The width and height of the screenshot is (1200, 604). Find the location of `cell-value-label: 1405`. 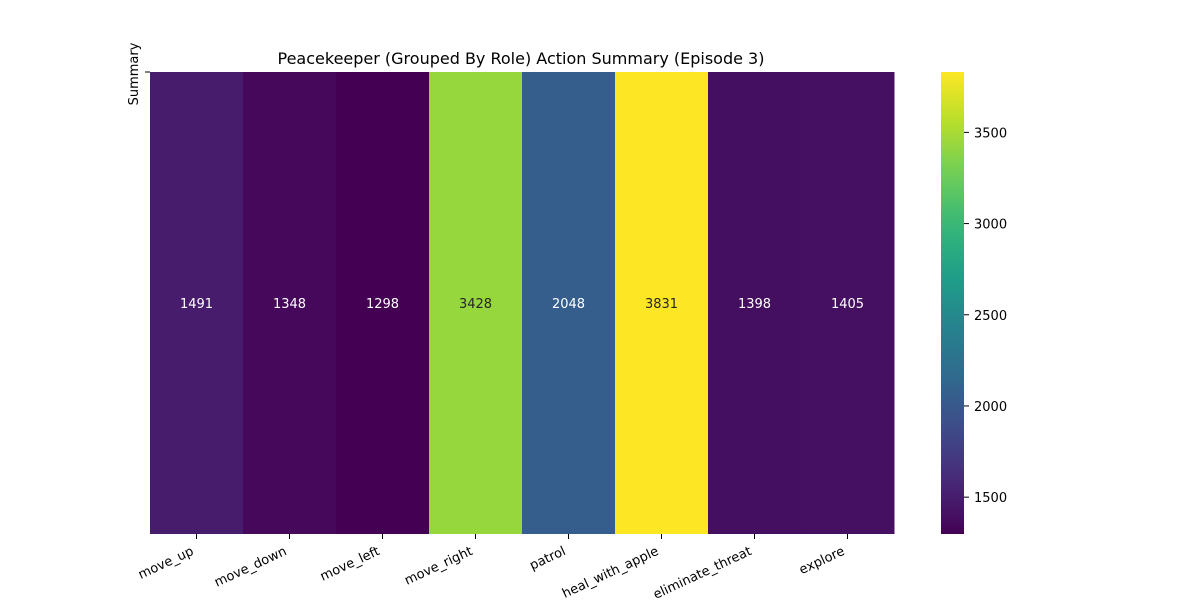

cell-value-label: 1405 is located at coordinates (847, 304).